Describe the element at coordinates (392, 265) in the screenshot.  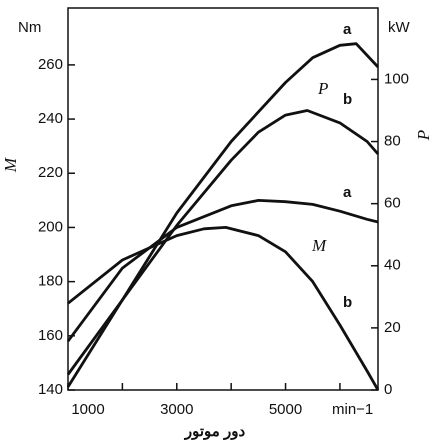
I see `y2-tick-label: 40` at that location.